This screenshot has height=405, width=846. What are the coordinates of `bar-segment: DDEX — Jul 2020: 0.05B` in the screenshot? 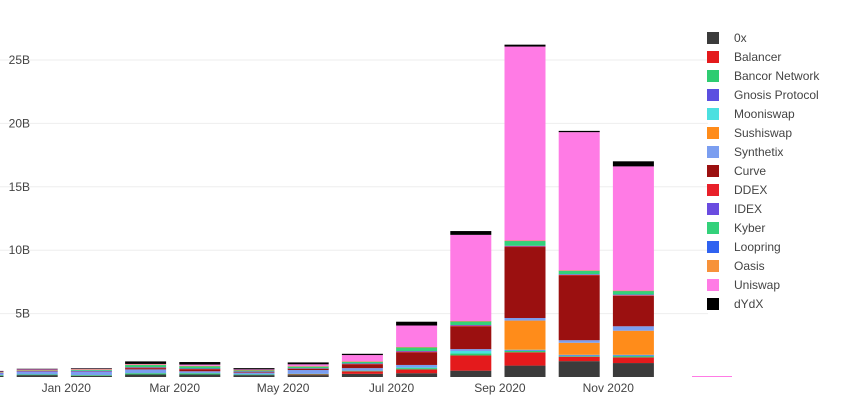 It's located at (417, 352).